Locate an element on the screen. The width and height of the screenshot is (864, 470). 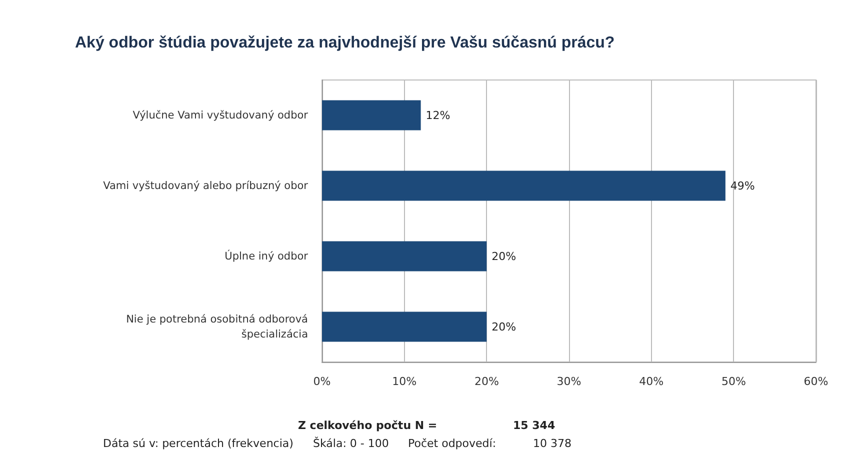
data-label: 12% is located at coordinates (438, 115).